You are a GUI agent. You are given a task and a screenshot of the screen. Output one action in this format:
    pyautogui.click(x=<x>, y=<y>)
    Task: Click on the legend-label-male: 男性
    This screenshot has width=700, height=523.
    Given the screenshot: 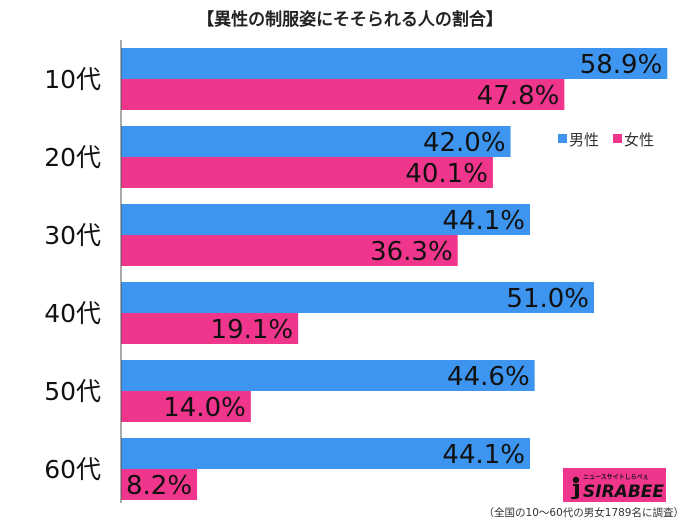 What is the action you would take?
    pyautogui.click(x=584, y=140)
    